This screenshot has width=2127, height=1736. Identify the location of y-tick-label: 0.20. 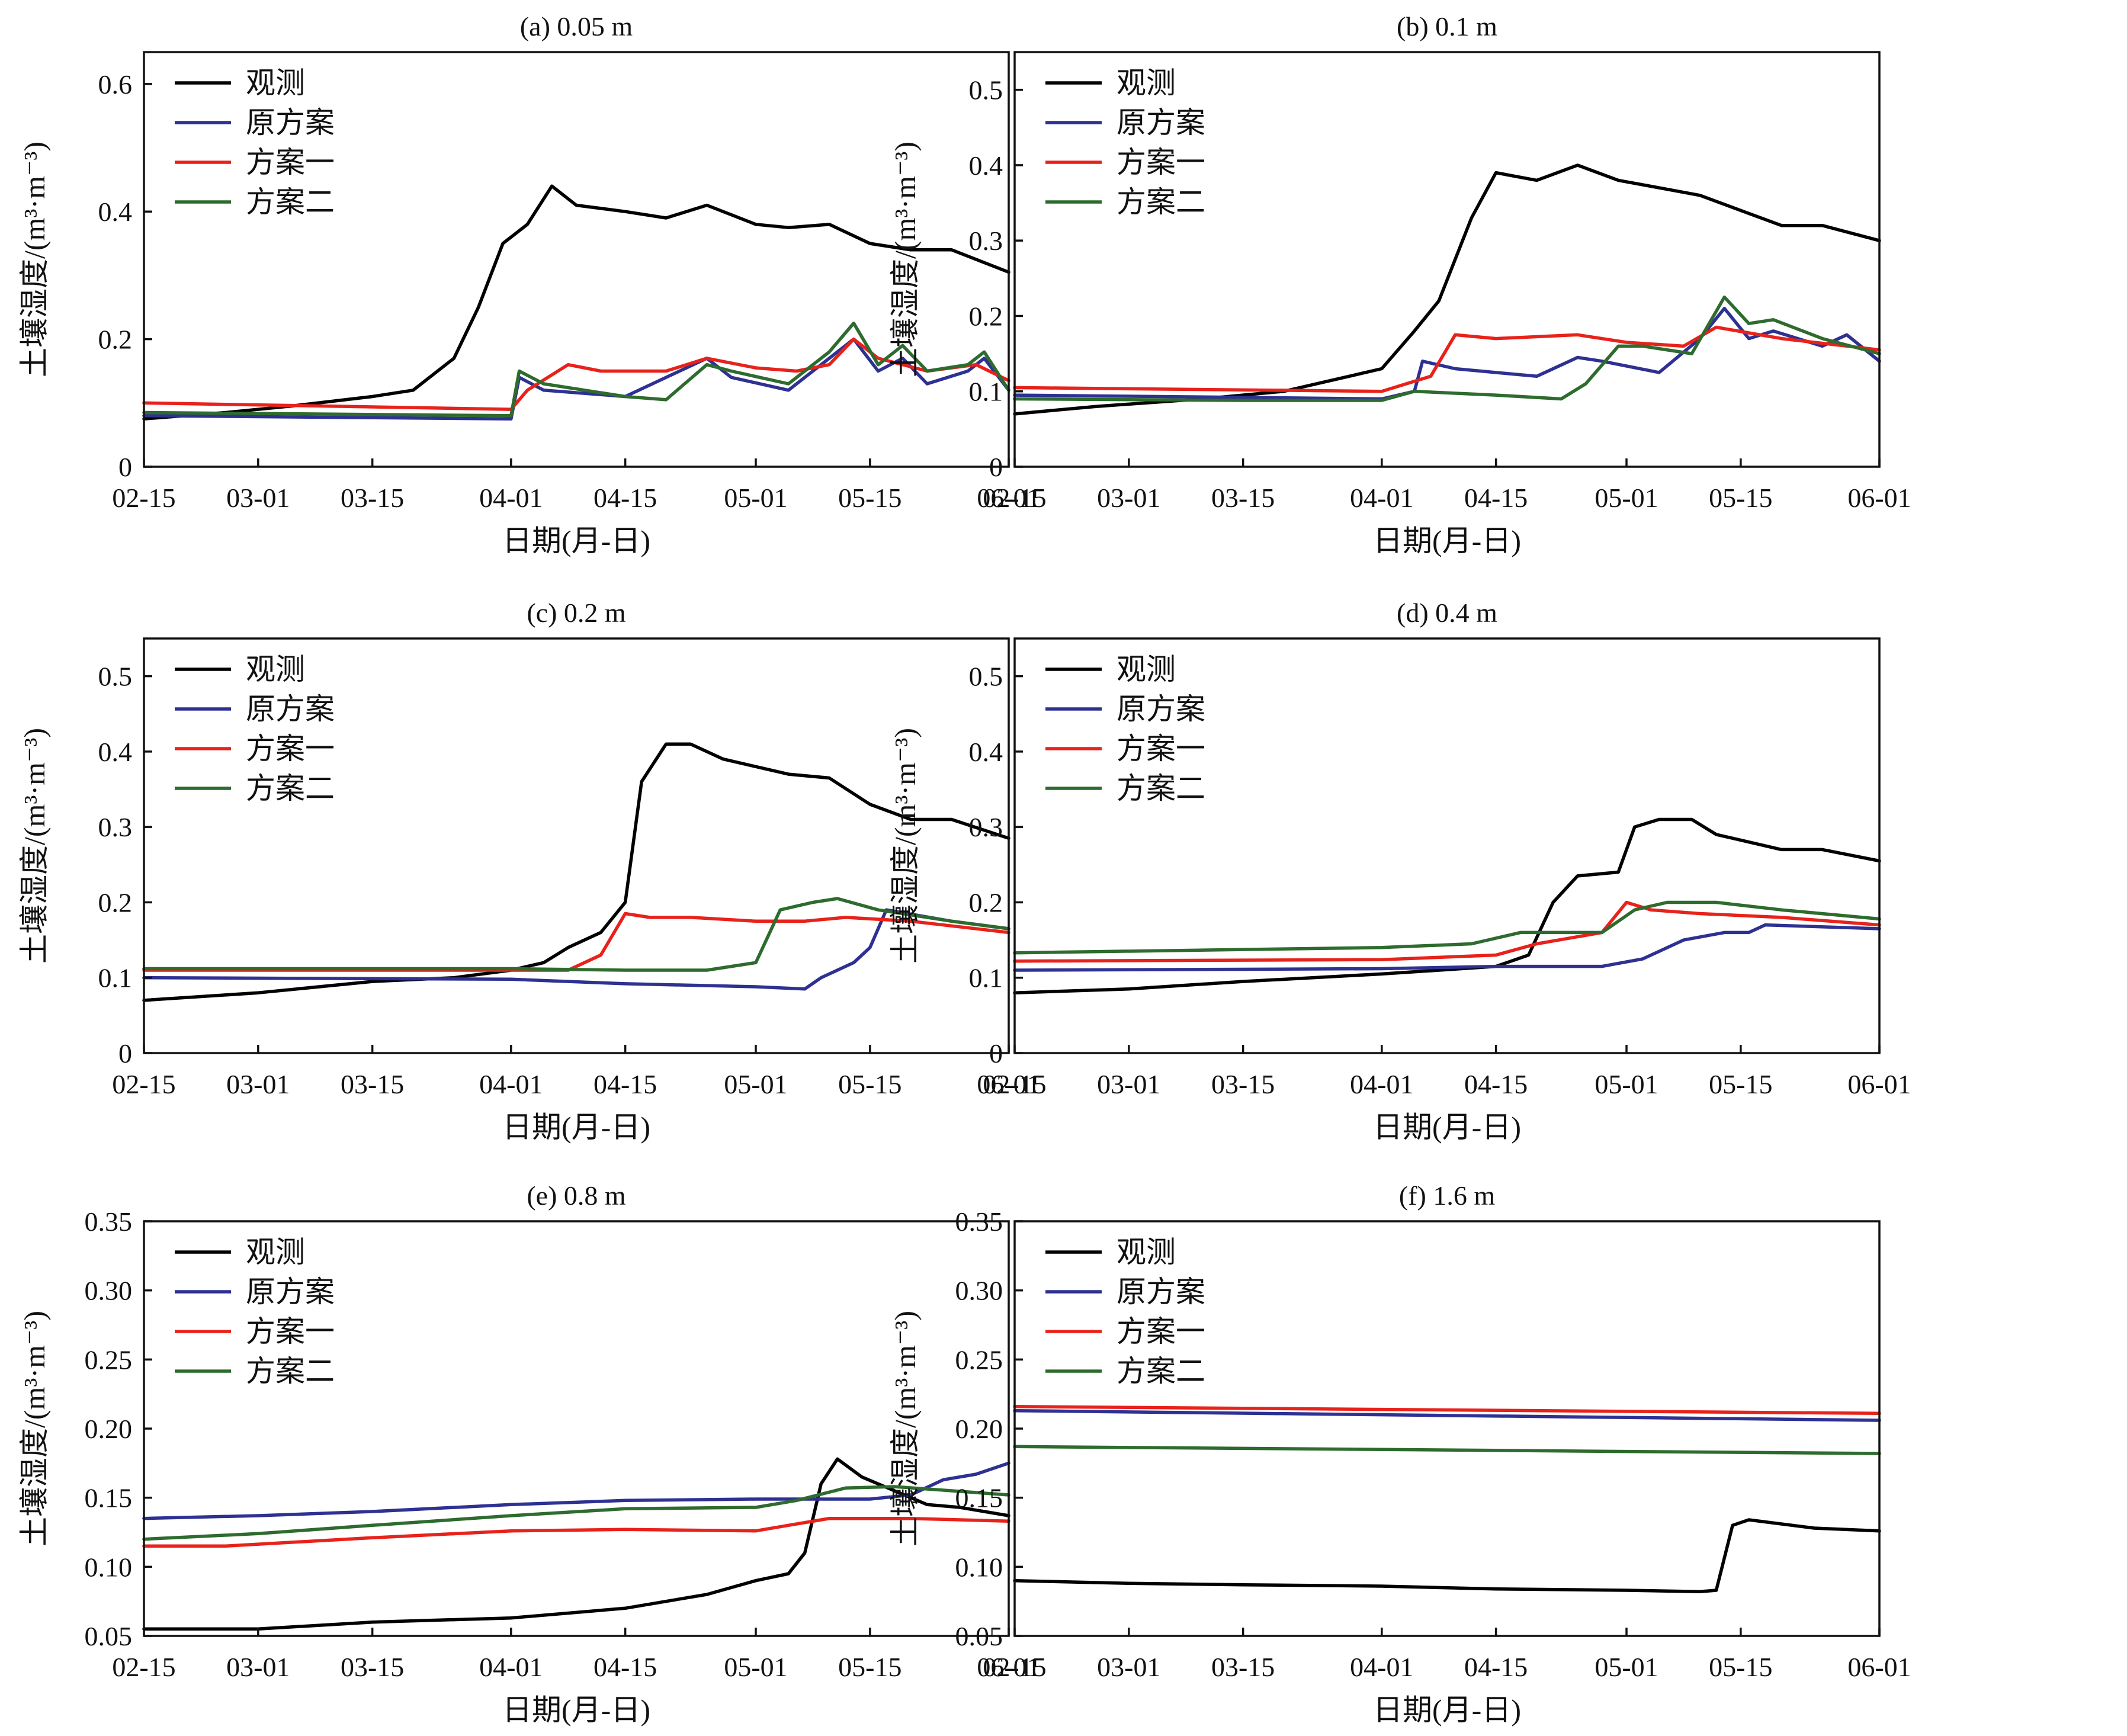
(109, 1429).